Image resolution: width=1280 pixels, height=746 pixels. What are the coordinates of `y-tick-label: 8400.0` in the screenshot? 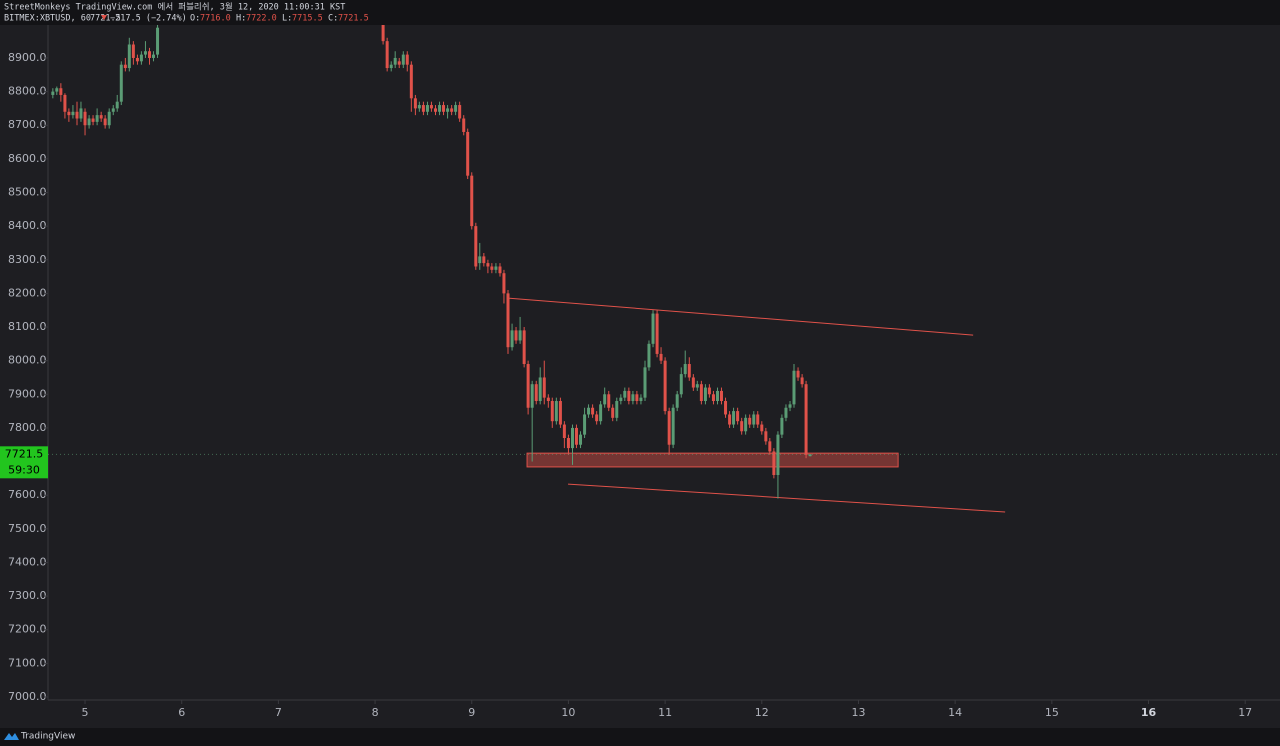 It's located at (27, 225).